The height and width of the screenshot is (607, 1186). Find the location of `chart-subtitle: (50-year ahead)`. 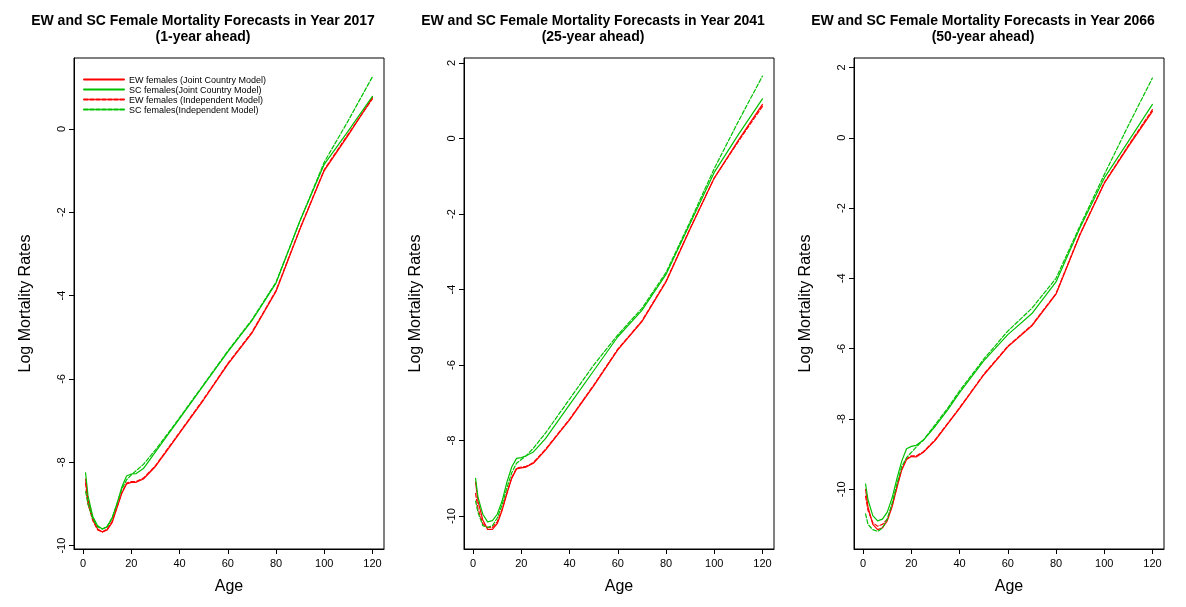

chart-subtitle: (50-year ahead) is located at coordinates (983, 36).